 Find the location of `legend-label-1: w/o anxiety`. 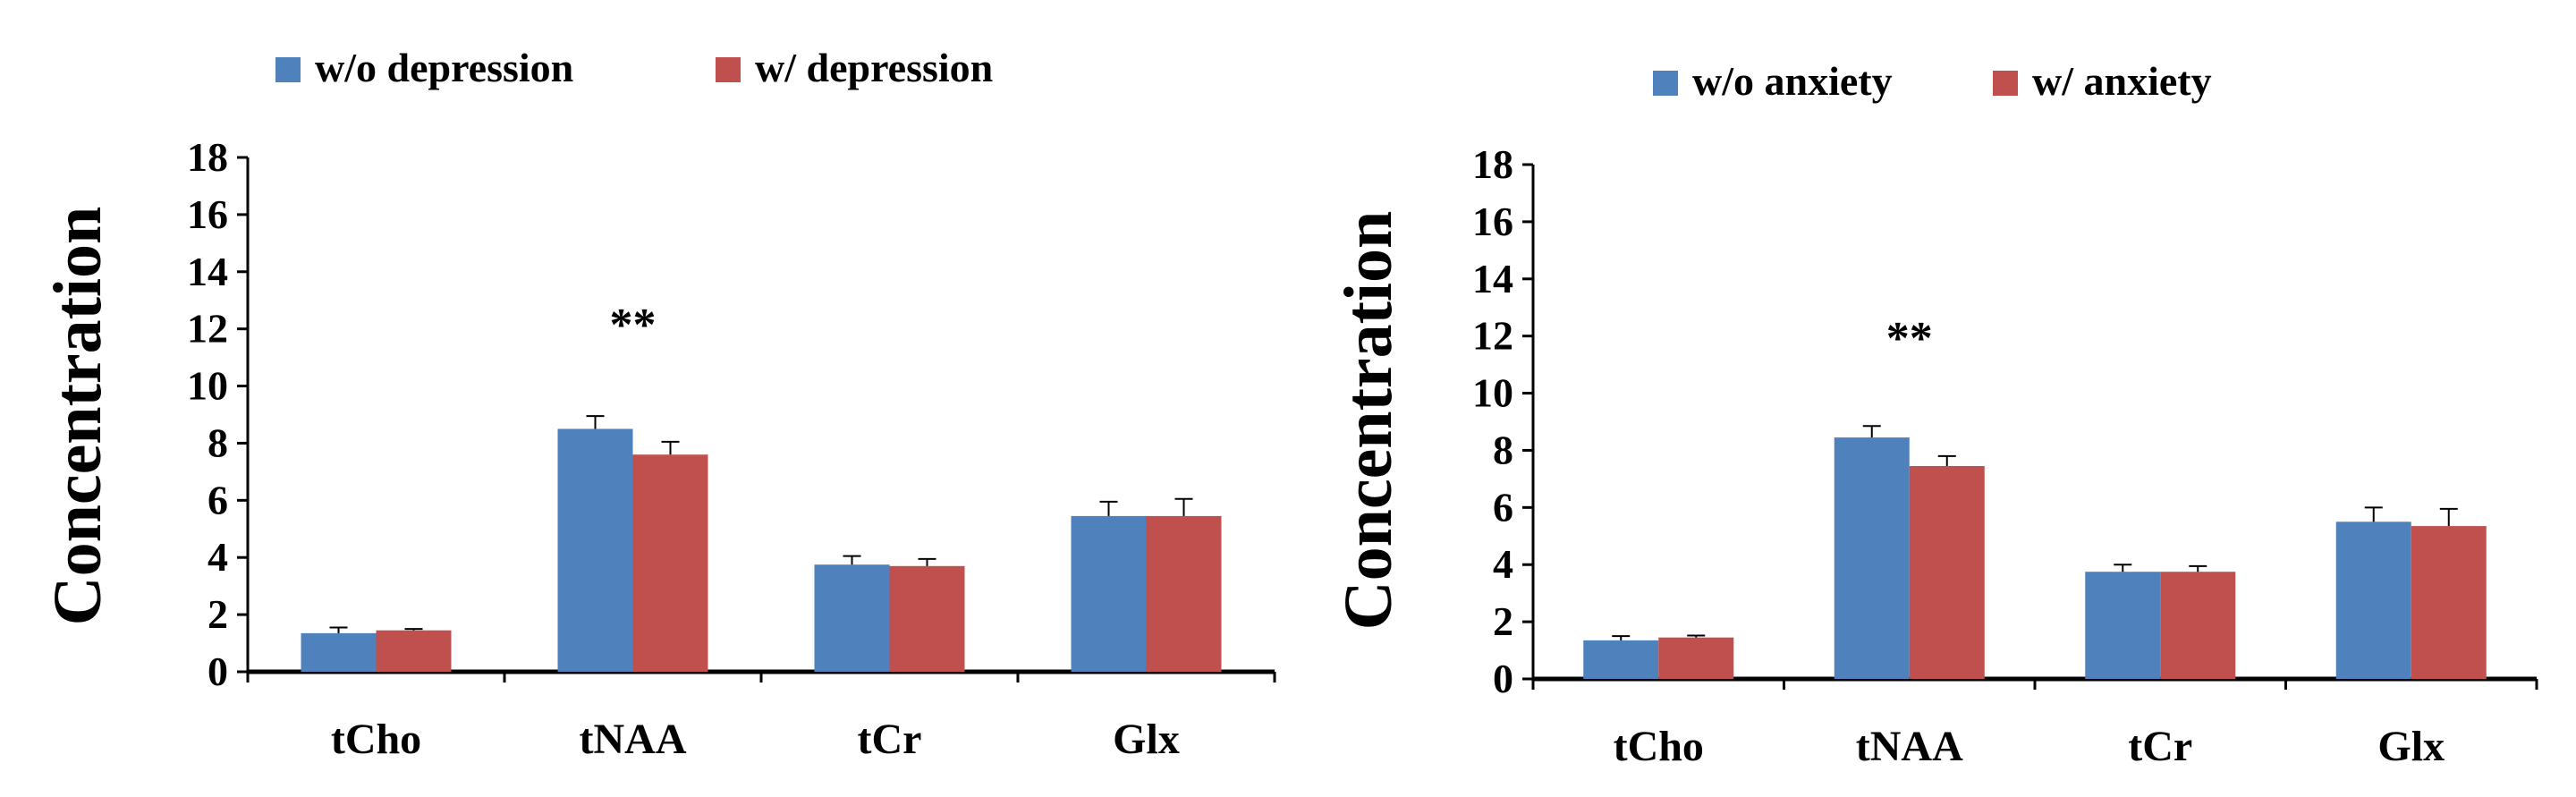

legend-label-1: w/o anxiety is located at coordinates (1792, 81).